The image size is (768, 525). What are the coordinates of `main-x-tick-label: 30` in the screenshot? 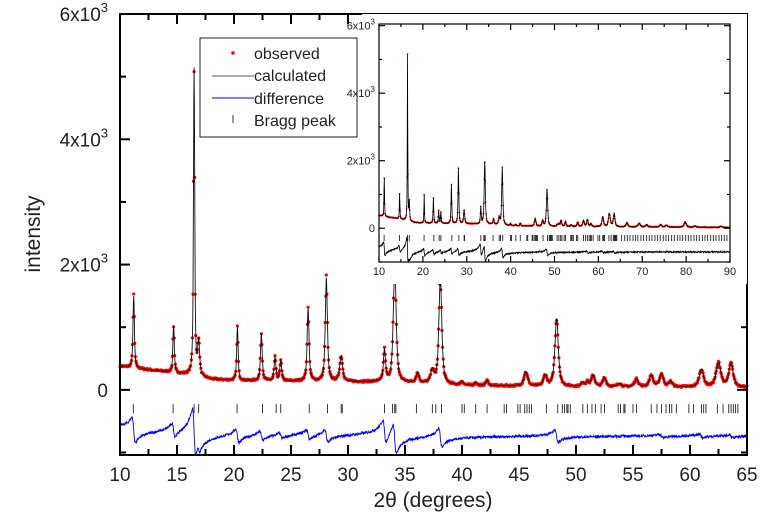 It's located at (347, 475).